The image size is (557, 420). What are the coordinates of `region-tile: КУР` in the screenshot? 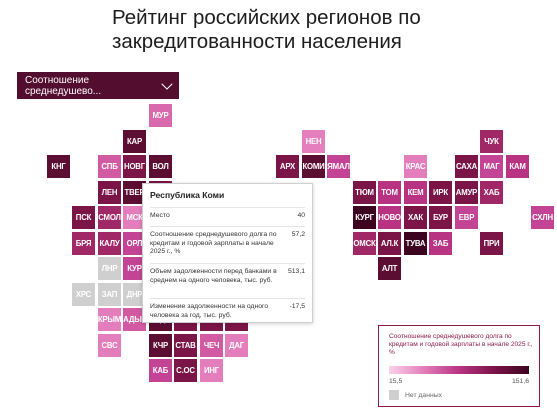 It's located at (134, 268).